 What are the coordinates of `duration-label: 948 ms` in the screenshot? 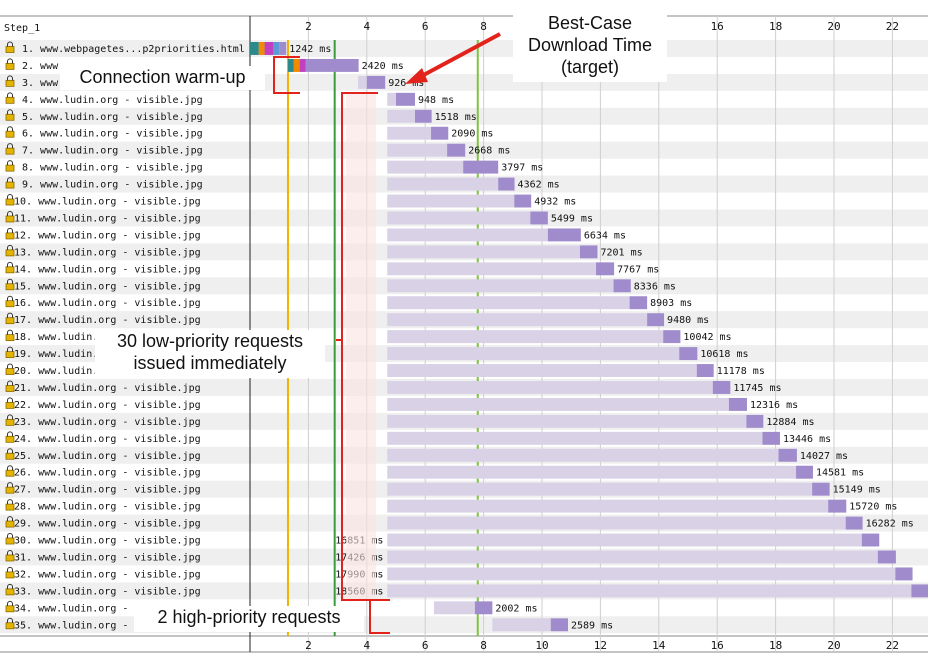 It's located at (436, 100).